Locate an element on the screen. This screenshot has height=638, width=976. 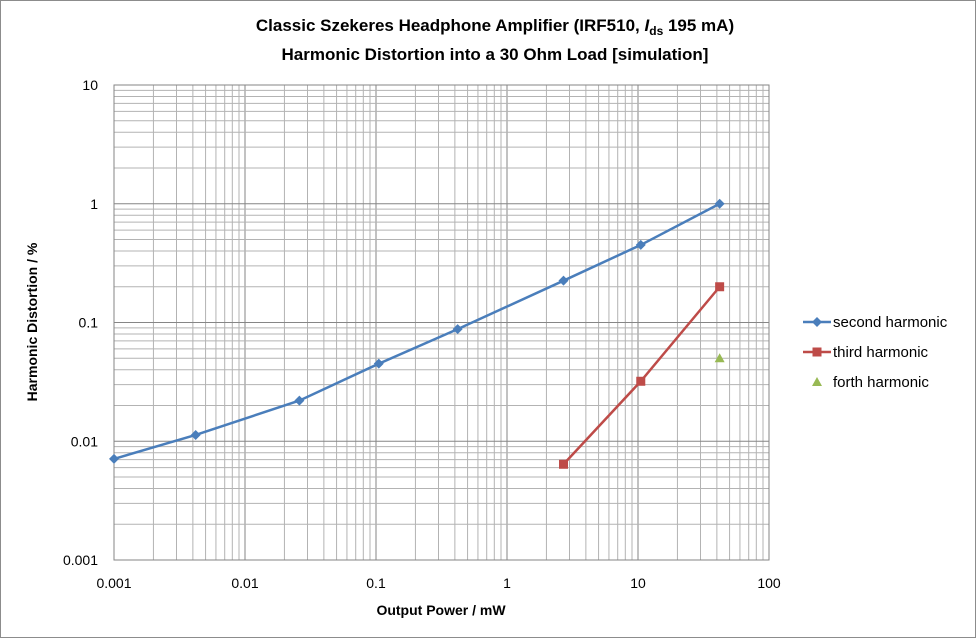
y-tick-label: 1 is located at coordinates (94, 204).